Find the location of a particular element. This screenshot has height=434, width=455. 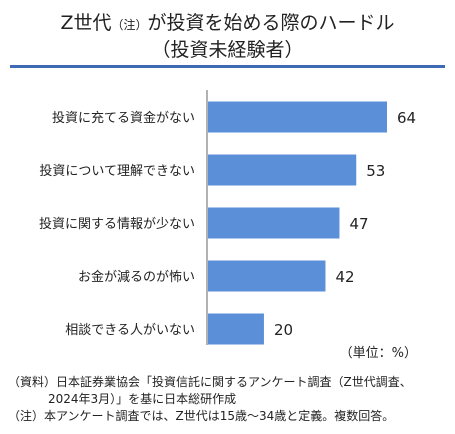

source-line-2: 2024年3月）」を基に日本総研作成 is located at coordinates (142, 399).